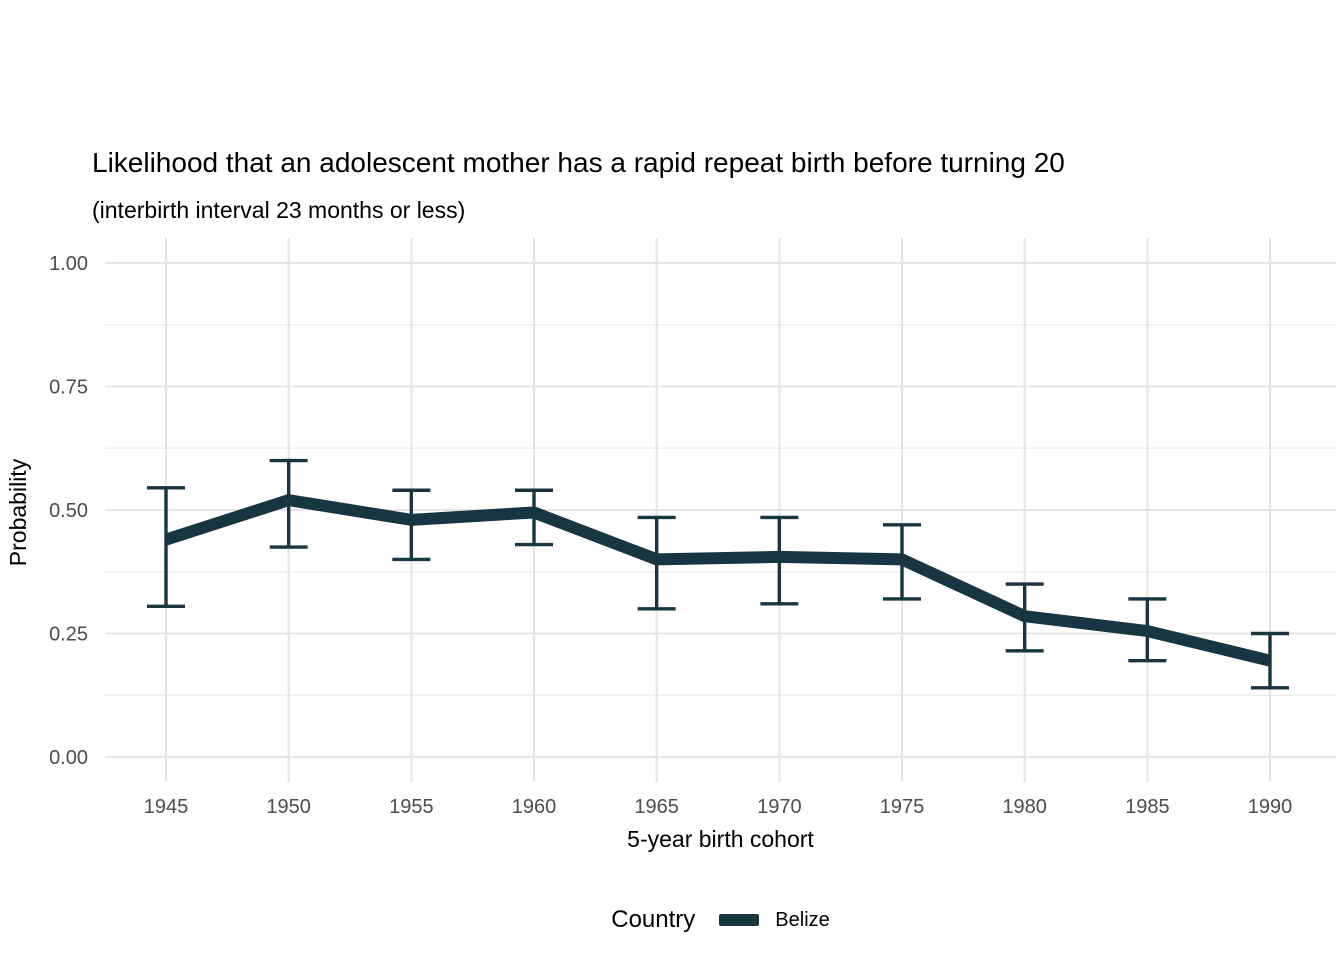 The height and width of the screenshot is (960, 1344). I want to click on legend: Country Belize, so click(720, 920).